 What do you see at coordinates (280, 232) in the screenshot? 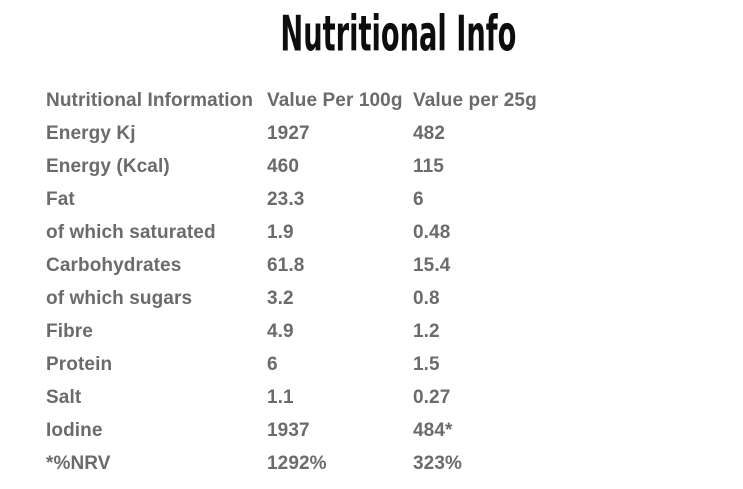
I see `row-value-100g: 1.9` at bounding box center [280, 232].